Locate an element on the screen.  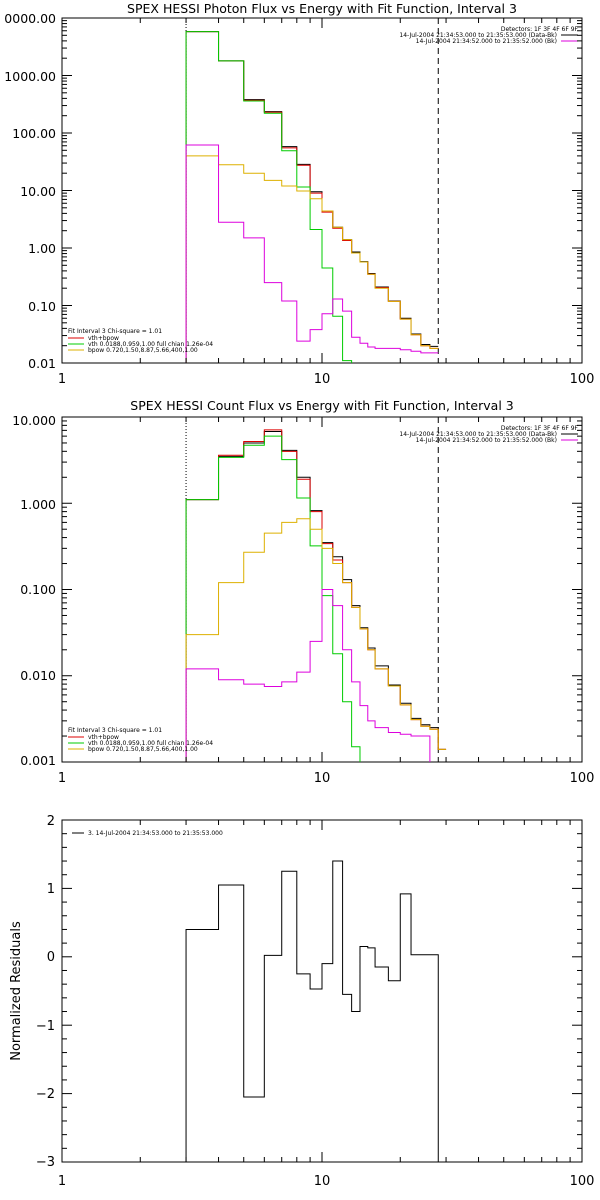
series-total-line is located at coordinates (316, 595).